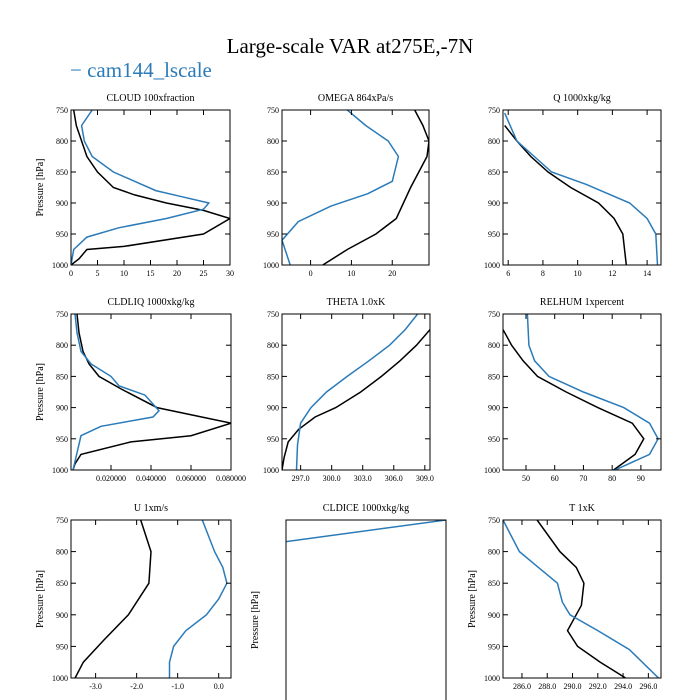  I want to click on panel-title: OMEGA 864xPa/s, so click(355, 98).